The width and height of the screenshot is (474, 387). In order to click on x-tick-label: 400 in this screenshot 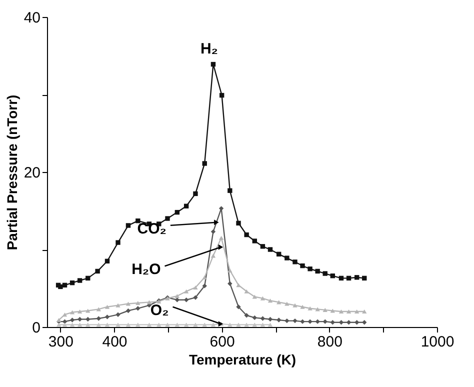, I will do `click(115, 342)`.